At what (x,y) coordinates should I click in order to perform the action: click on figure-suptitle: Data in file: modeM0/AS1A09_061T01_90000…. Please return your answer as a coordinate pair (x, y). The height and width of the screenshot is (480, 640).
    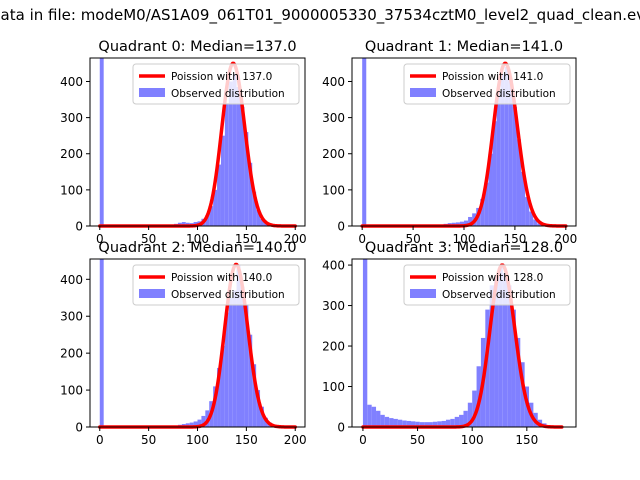
    Looking at the image, I should click on (320, 15).